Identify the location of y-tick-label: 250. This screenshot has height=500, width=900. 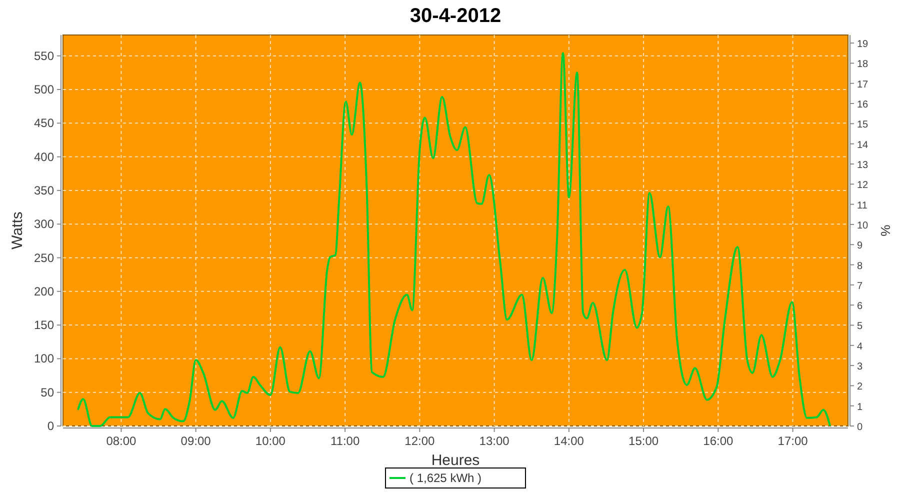
(44, 257).